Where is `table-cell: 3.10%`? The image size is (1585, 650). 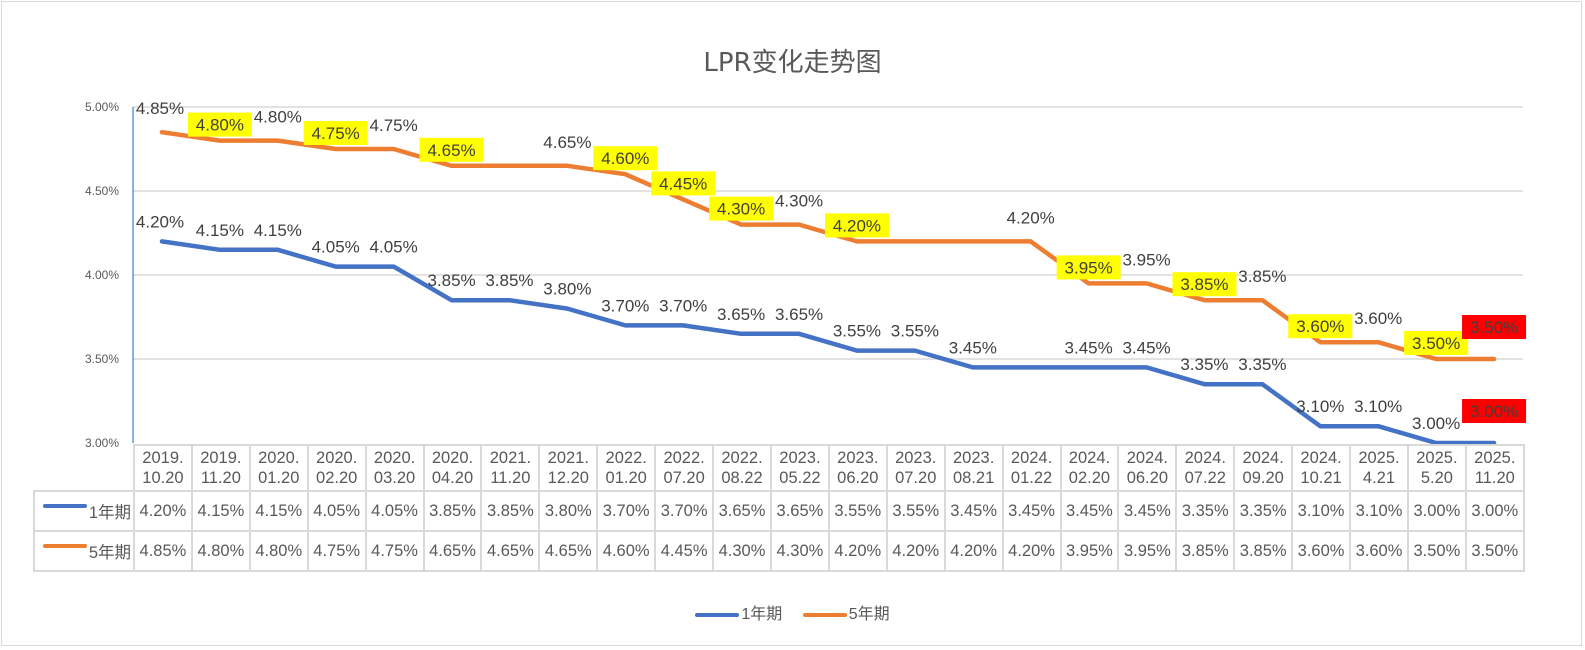 table-cell: 3.10% is located at coordinates (1321, 511).